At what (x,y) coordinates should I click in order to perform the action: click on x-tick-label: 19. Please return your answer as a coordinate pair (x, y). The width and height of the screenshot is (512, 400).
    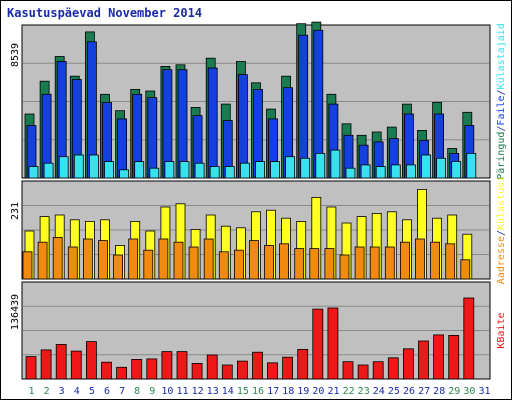
    Looking at the image, I should click on (303, 391).